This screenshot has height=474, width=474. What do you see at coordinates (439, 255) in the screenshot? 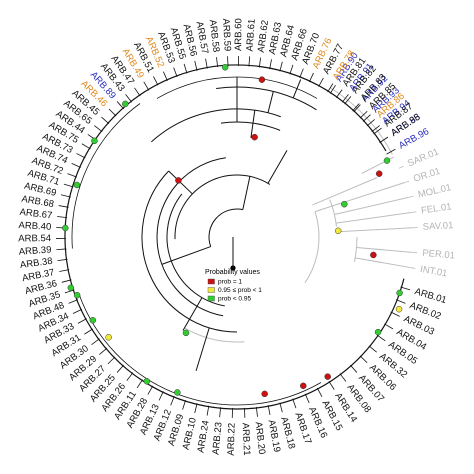
I see `tip-label: PER.01` at bounding box center [439, 255].